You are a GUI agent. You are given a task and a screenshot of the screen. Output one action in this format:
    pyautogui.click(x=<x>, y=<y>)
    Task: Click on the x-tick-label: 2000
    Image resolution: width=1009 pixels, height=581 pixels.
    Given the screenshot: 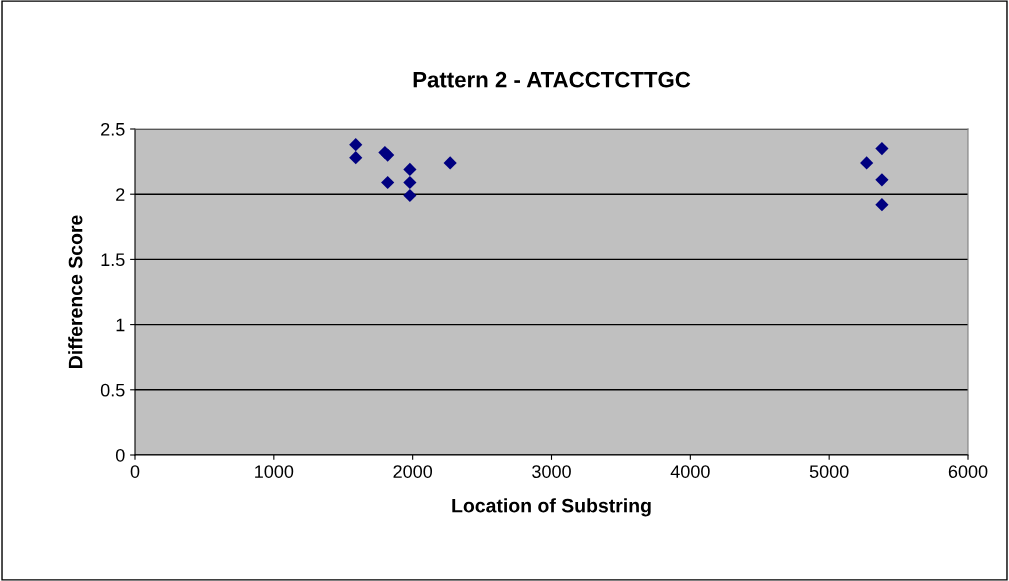 What is the action you would take?
    pyautogui.click(x=413, y=471)
    